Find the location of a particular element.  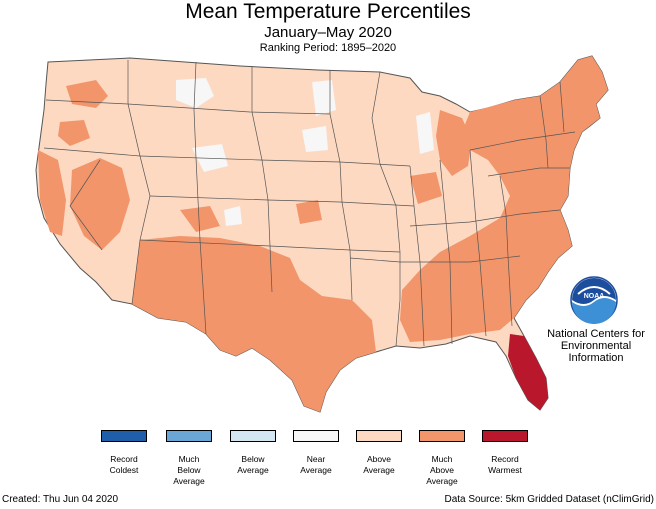

florida-record-warmest is located at coordinates (528, 372).